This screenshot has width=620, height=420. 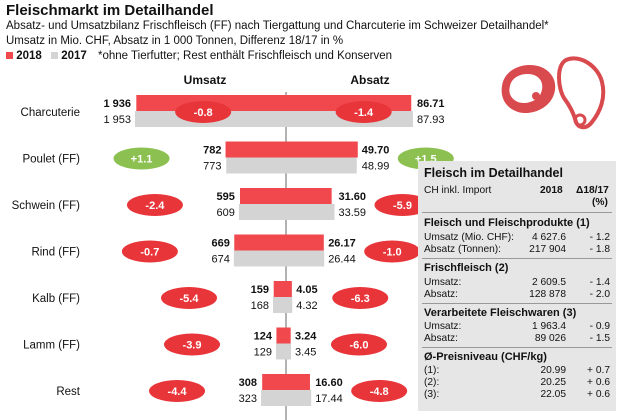 I want to click on panel-row-label: Absatz (Tonnen):, so click(x=463, y=249).